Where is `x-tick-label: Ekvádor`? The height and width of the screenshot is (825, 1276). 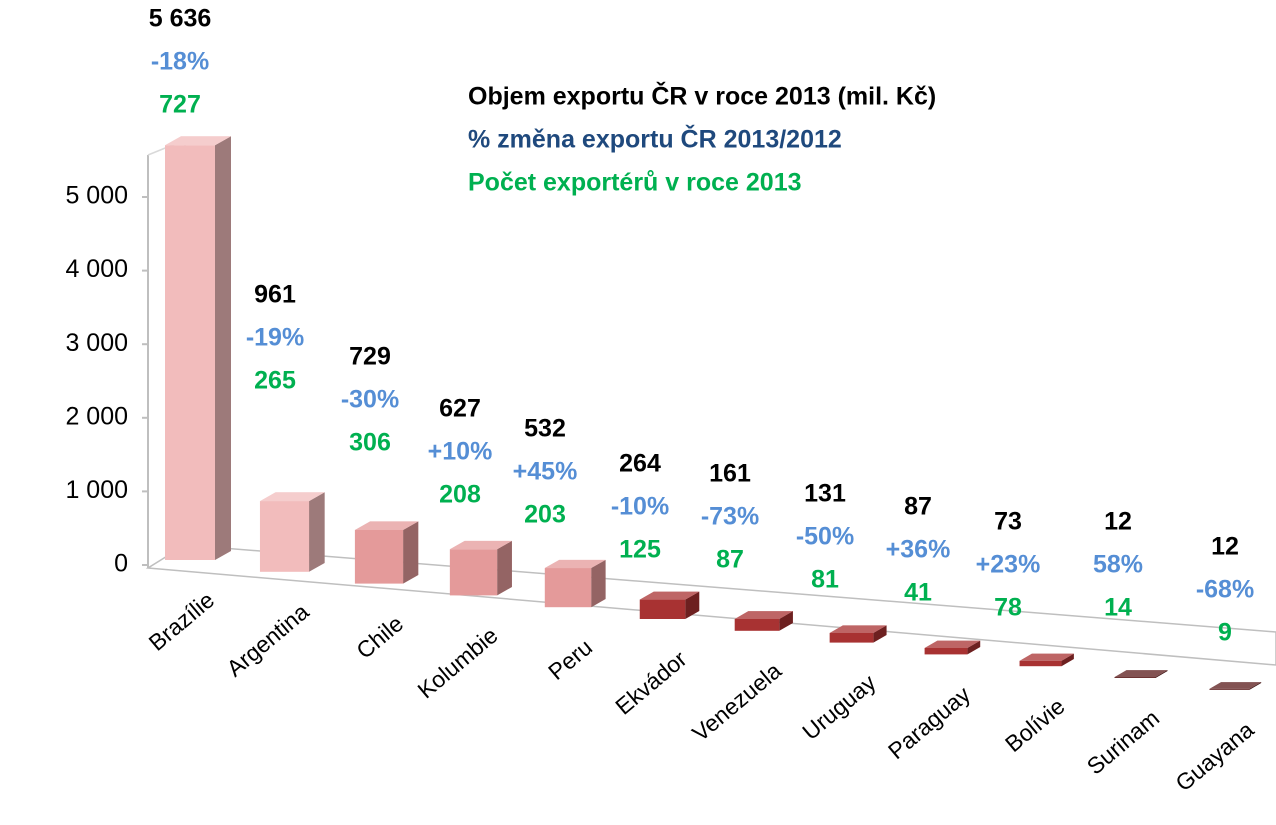 x-tick-label: Ekvádor is located at coordinates (651, 682).